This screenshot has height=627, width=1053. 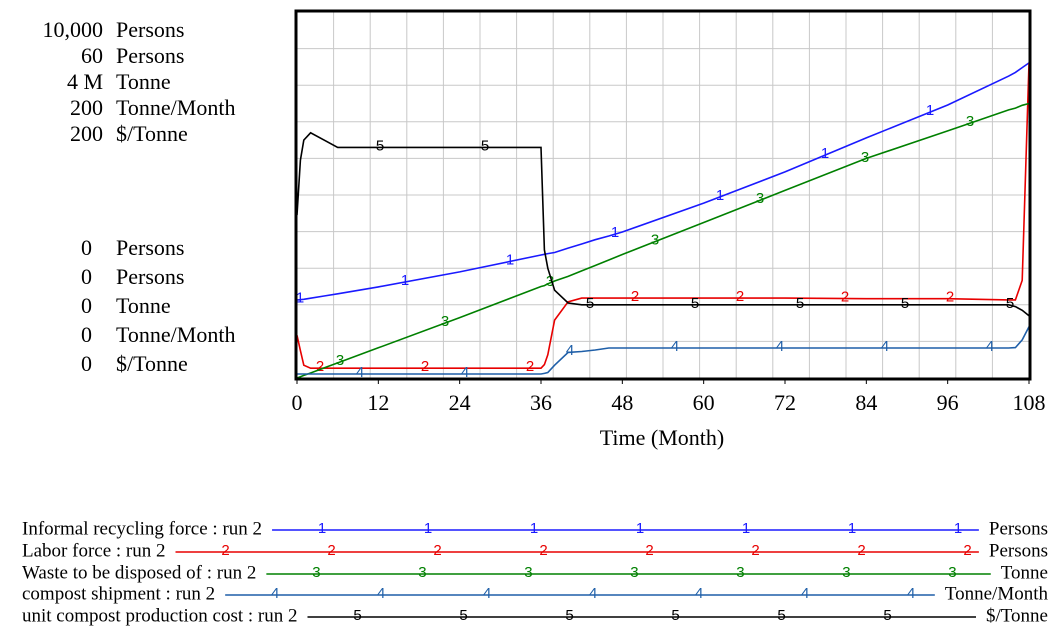 I want to click on y-tick-label: 60, so click(x=92, y=55).